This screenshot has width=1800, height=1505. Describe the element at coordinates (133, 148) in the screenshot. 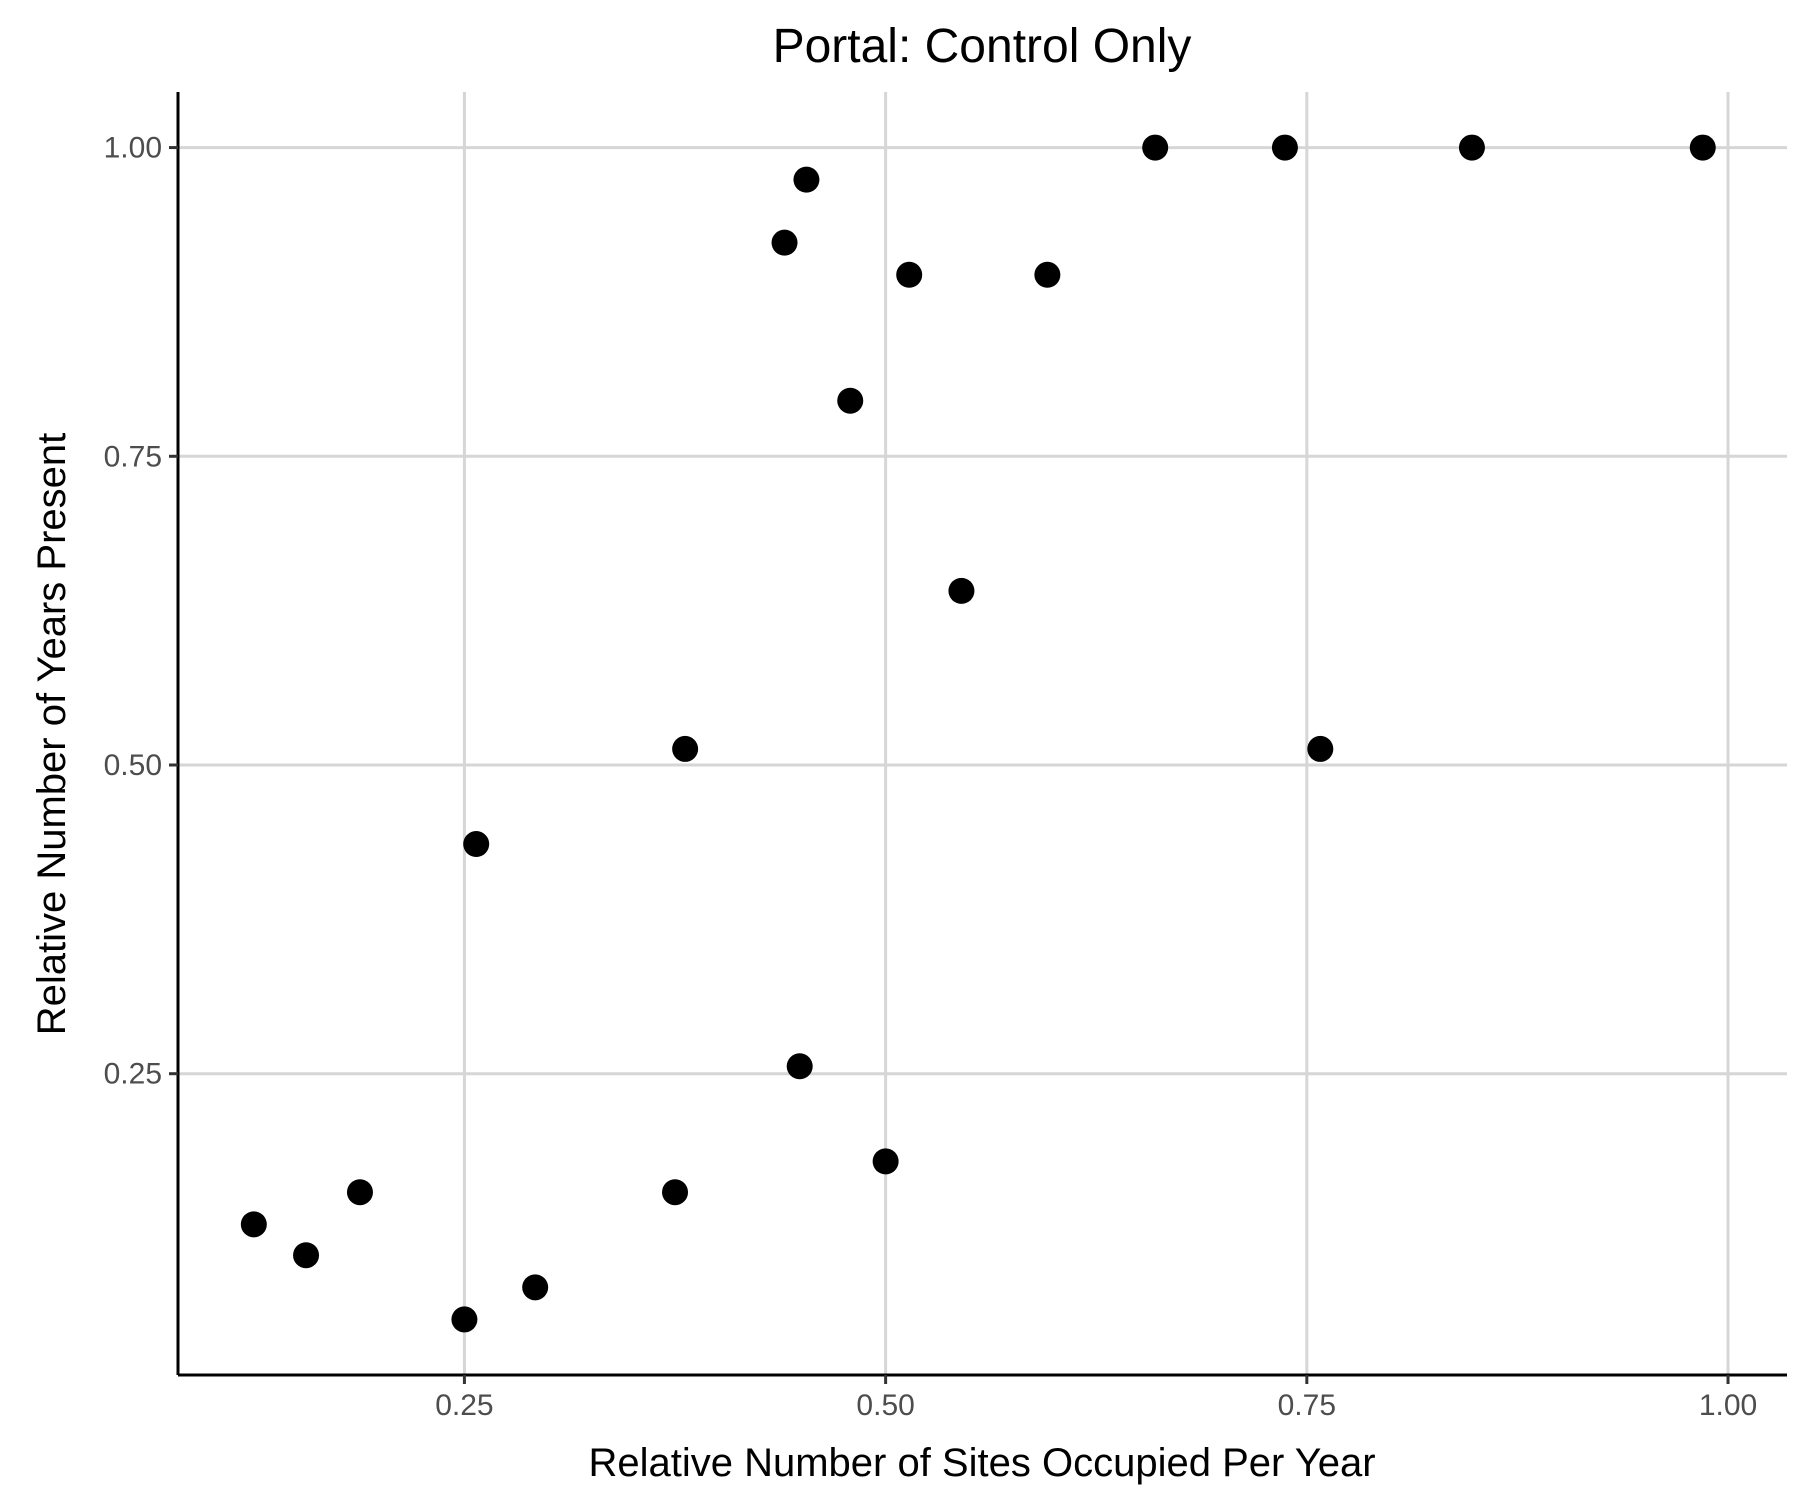

I see `y-tick-label: 1.00` at that location.